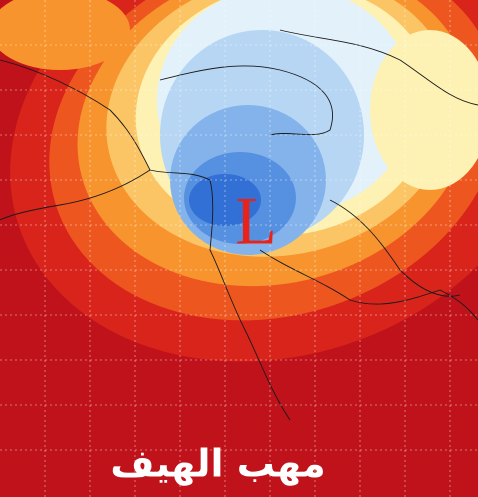 This screenshot has height=497, width=478. I want to click on low-pressure-label: L, so click(256, 221).